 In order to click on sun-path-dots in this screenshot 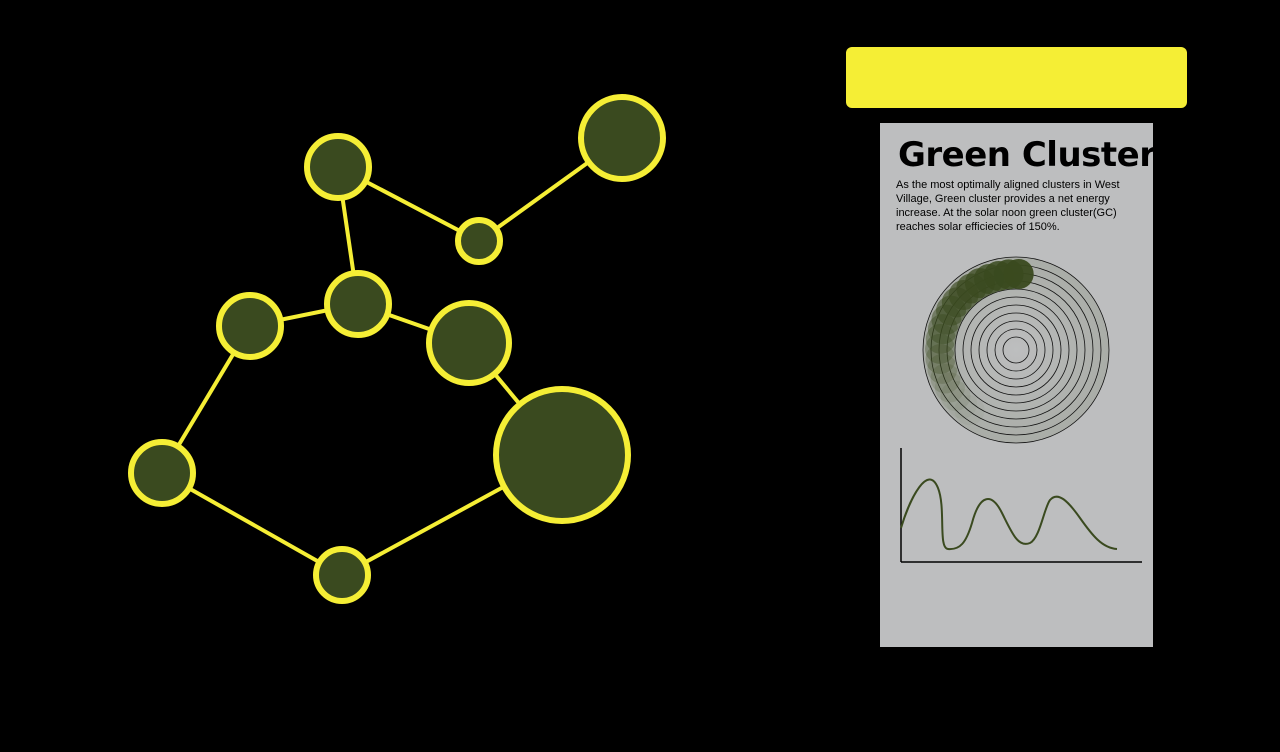, I will do `click(979, 342)`.